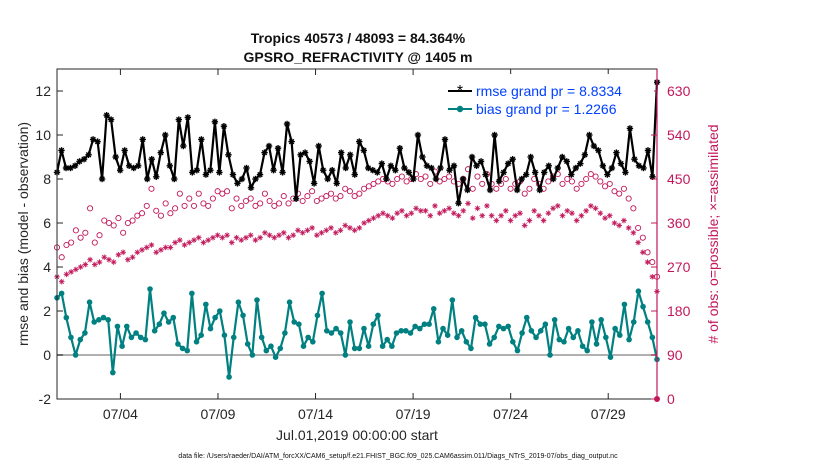 Image resolution: width=830 pixels, height=470 pixels. Describe the element at coordinates (679, 267) in the screenshot. I see `y-right-tick-label: 270` at that location.